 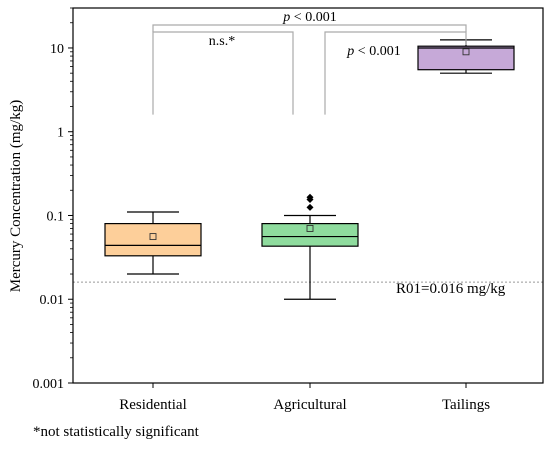 I want to click on significance-label: n.s.*, so click(x=222, y=41).